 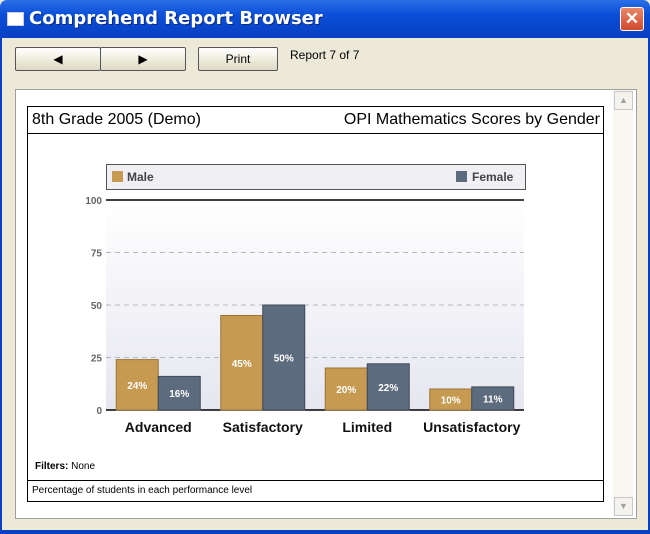 I want to click on header-divider, so click(x=315, y=133).